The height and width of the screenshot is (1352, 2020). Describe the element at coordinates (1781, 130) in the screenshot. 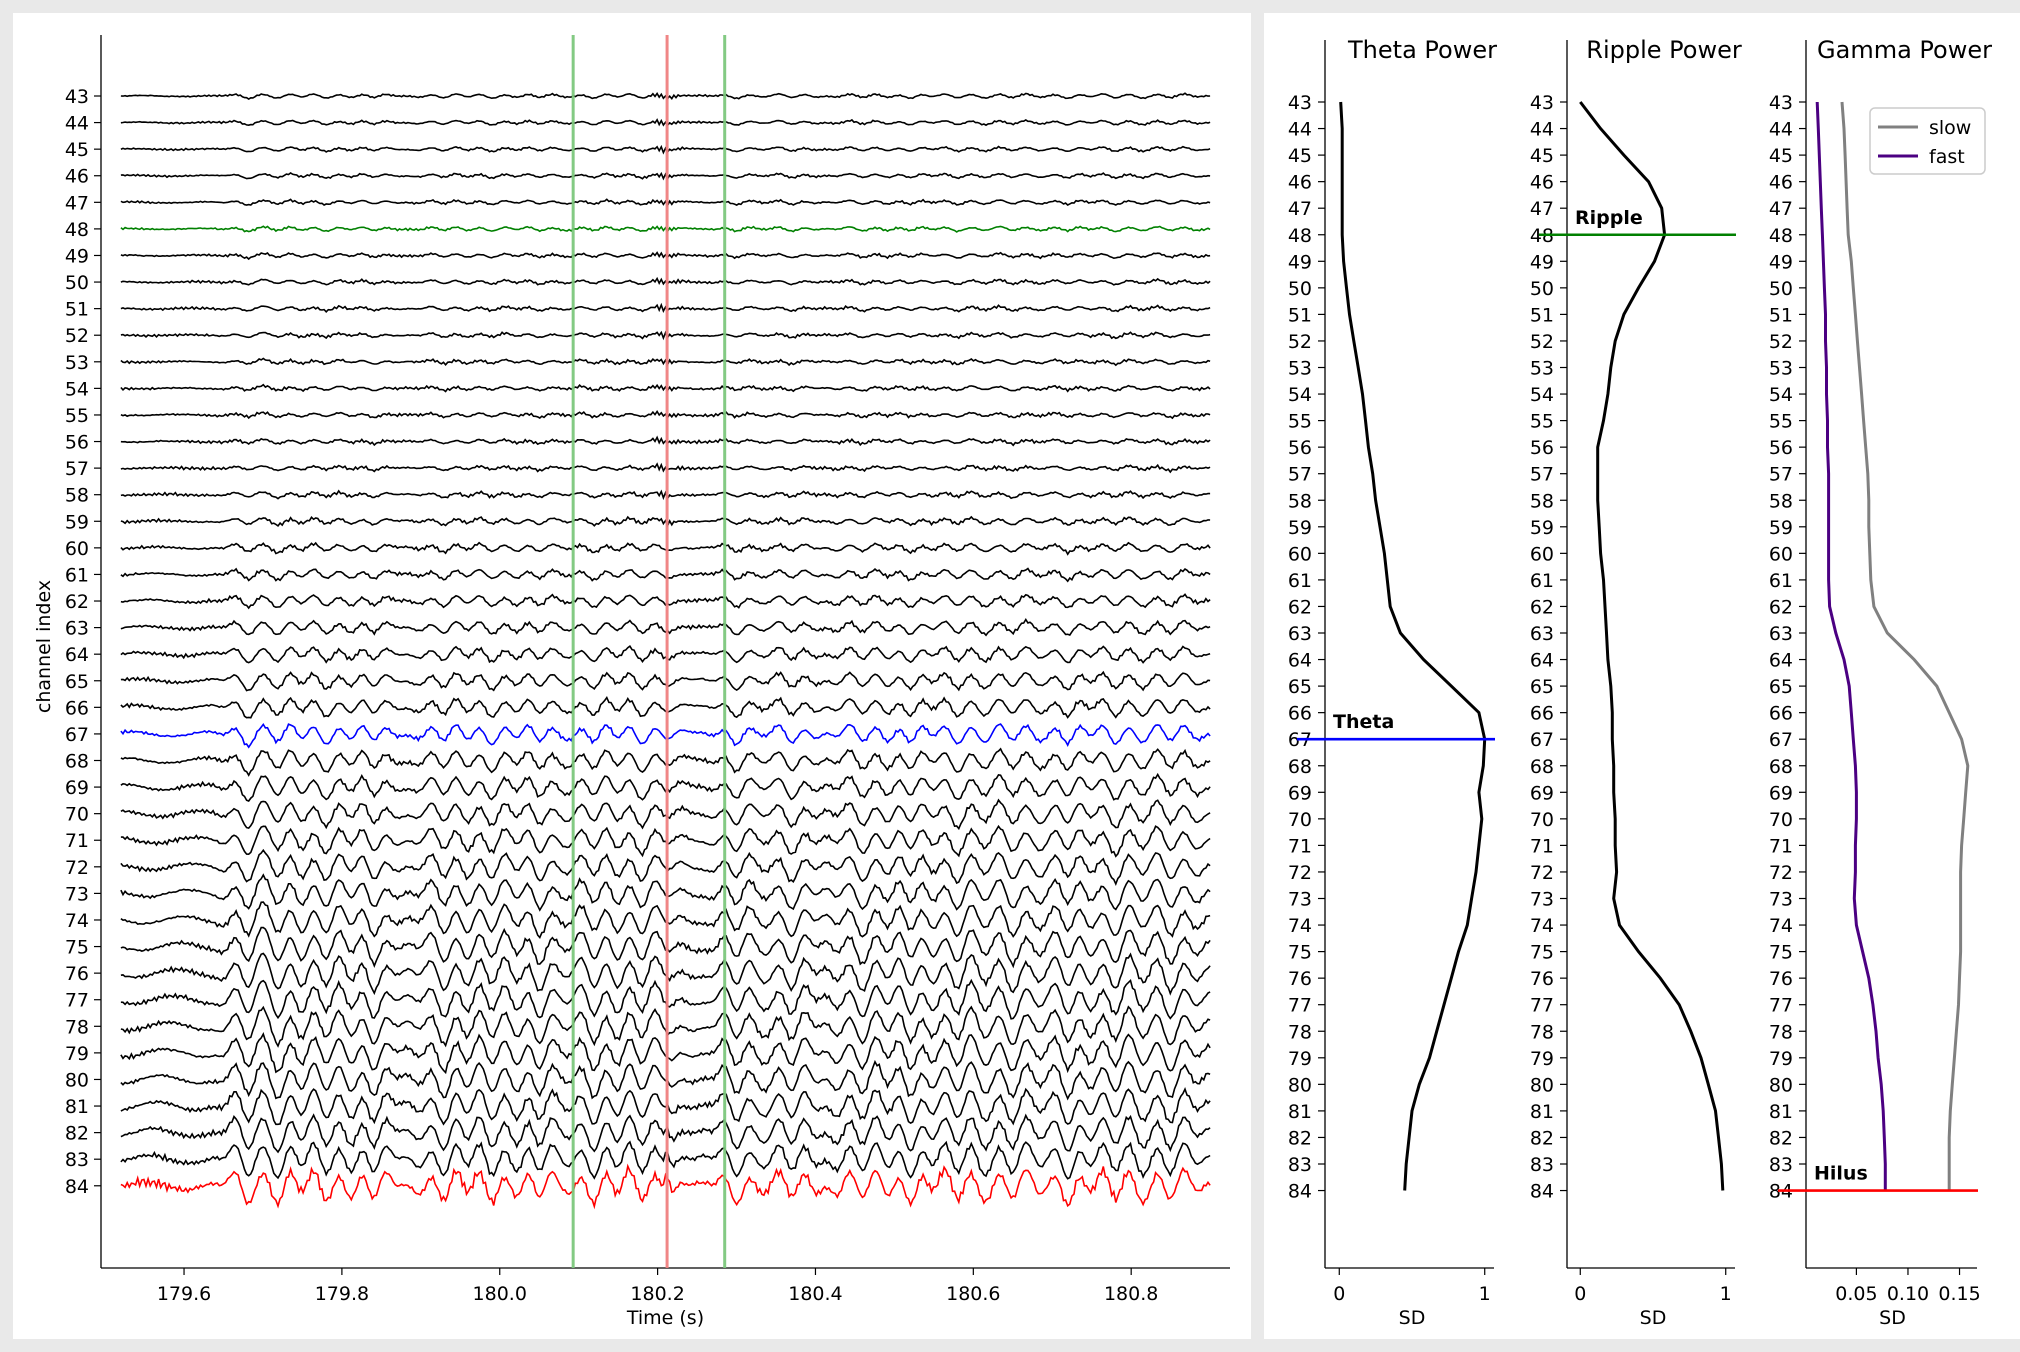

I see `gamma-y-tick-label: 44` at that location.